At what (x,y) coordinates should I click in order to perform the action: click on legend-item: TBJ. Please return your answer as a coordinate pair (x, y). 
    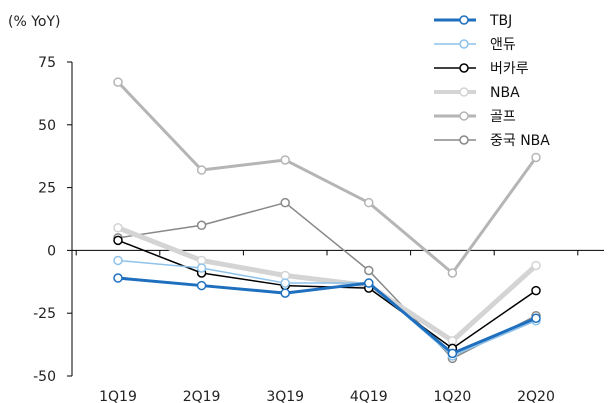
    Looking at the image, I should click on (473, 21).